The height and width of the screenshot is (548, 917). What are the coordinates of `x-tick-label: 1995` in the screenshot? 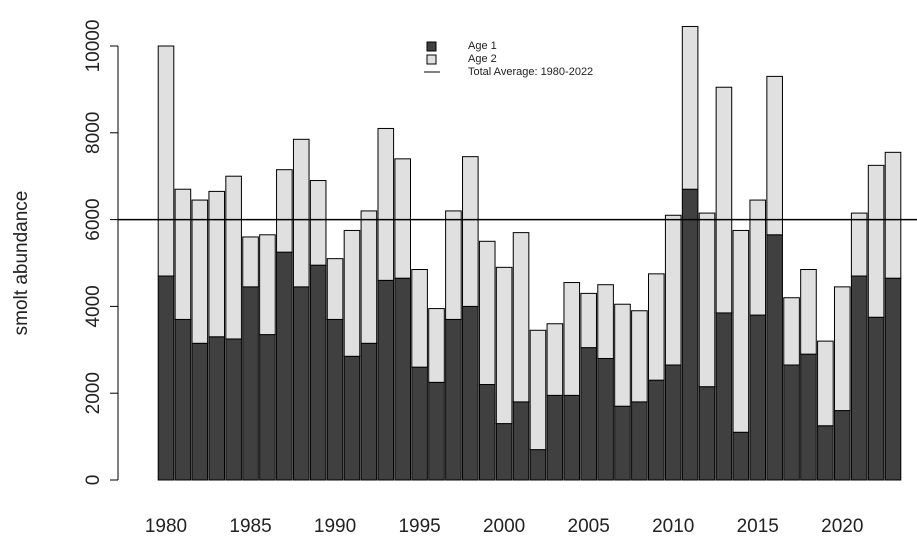 It's located at (419, 526).